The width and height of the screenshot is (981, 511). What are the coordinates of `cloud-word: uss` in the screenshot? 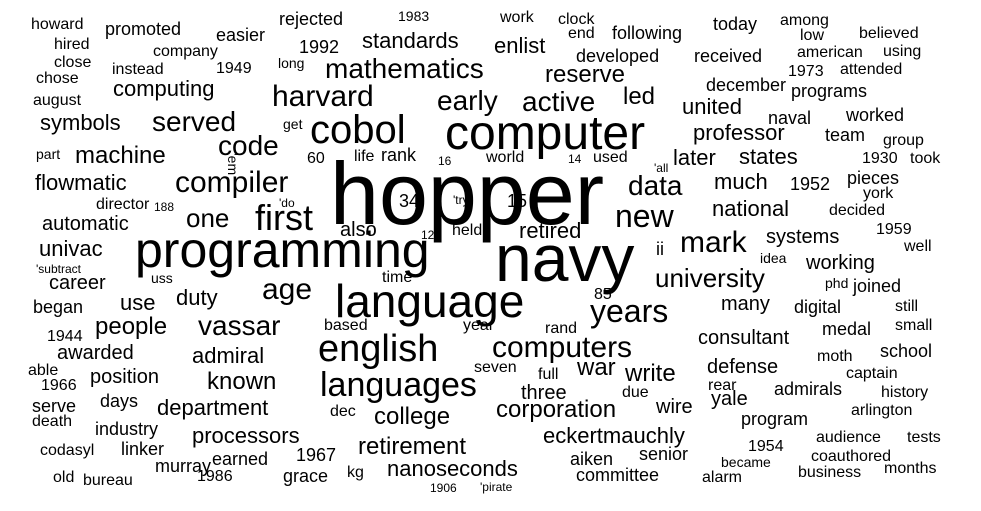 It's located at (162, 278).